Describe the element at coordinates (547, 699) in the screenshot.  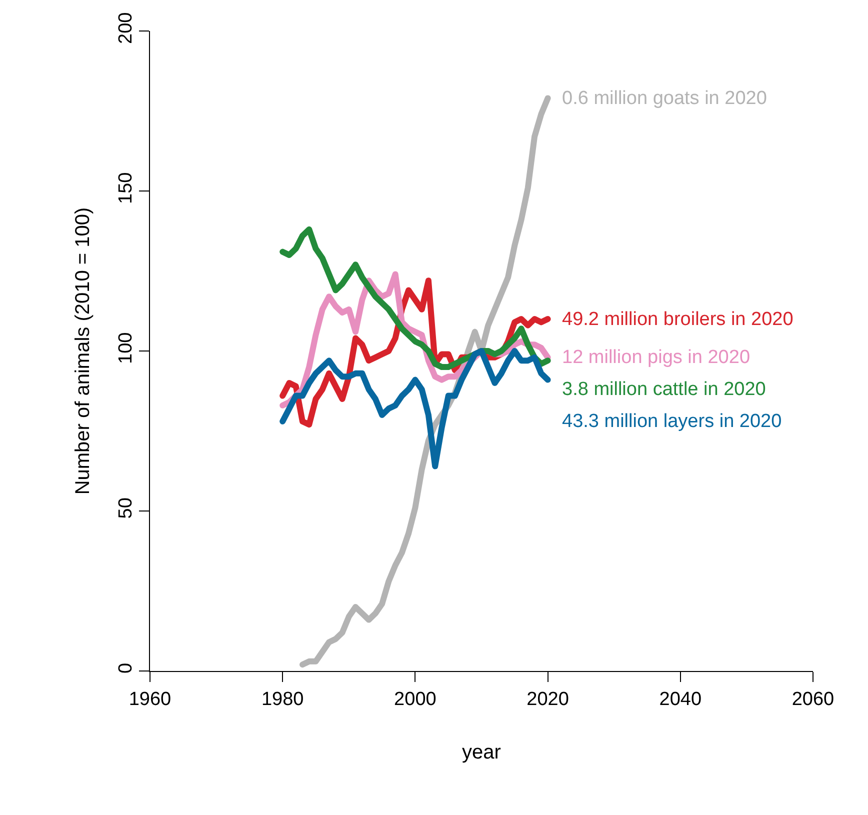
I see `x-tick-label: 2020` at that location.